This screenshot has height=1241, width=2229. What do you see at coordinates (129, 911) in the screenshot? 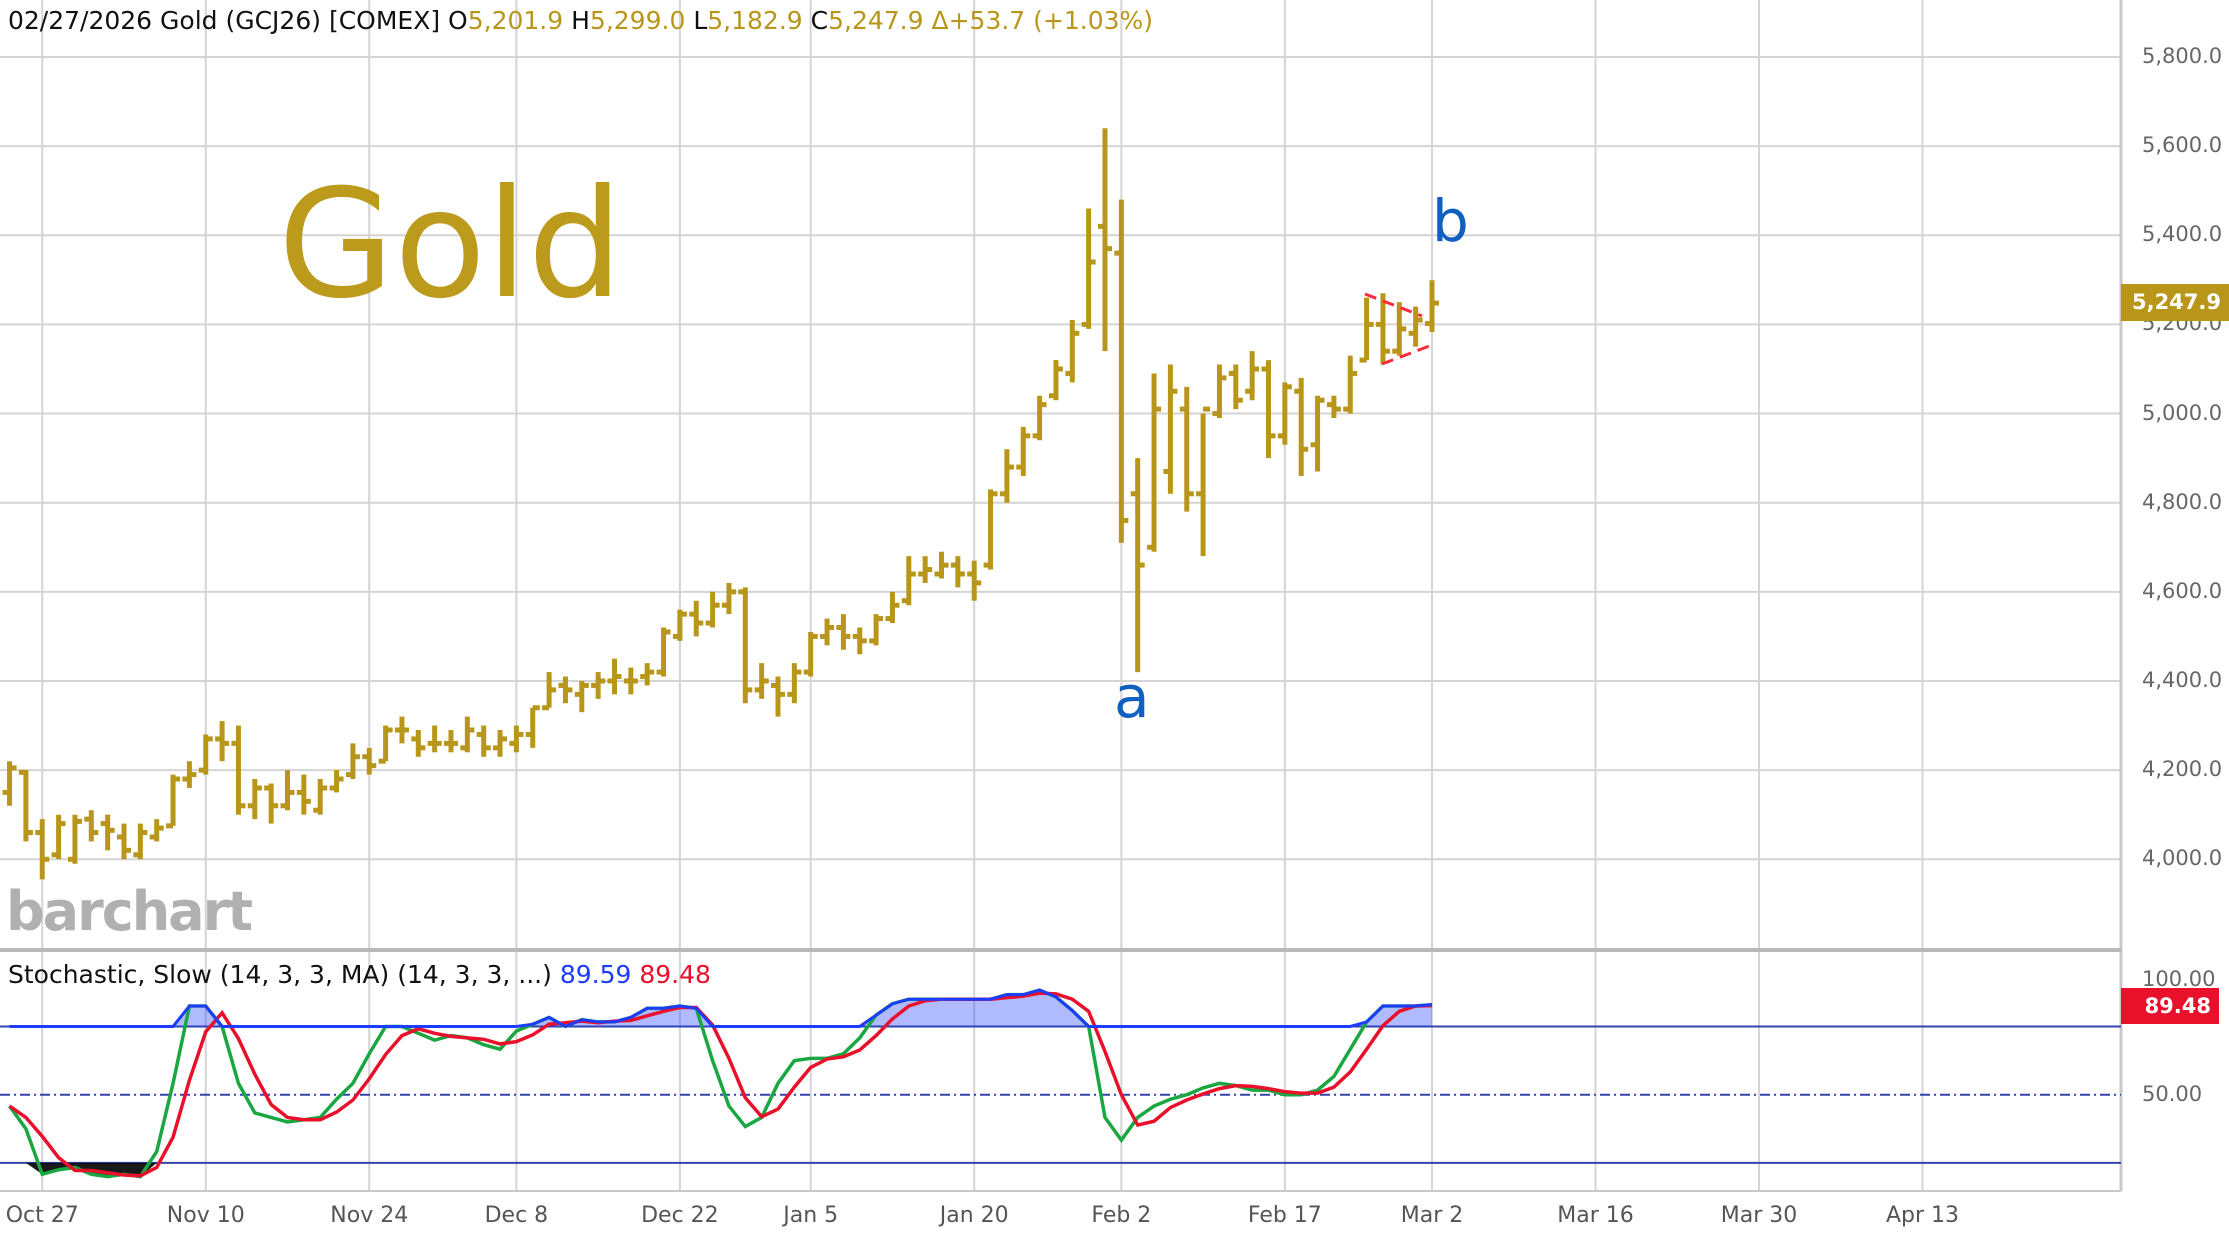
I see `barchart-logo: barchart` at bounding box center [129, 911].